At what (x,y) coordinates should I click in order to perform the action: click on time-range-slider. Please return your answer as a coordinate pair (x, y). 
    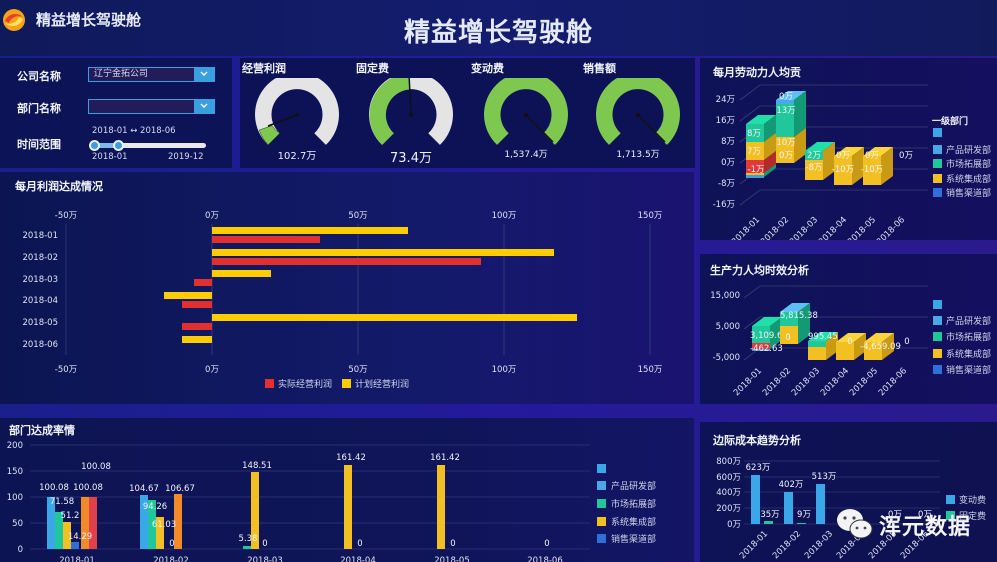
    Looking at the image, I should click on (150, 145).